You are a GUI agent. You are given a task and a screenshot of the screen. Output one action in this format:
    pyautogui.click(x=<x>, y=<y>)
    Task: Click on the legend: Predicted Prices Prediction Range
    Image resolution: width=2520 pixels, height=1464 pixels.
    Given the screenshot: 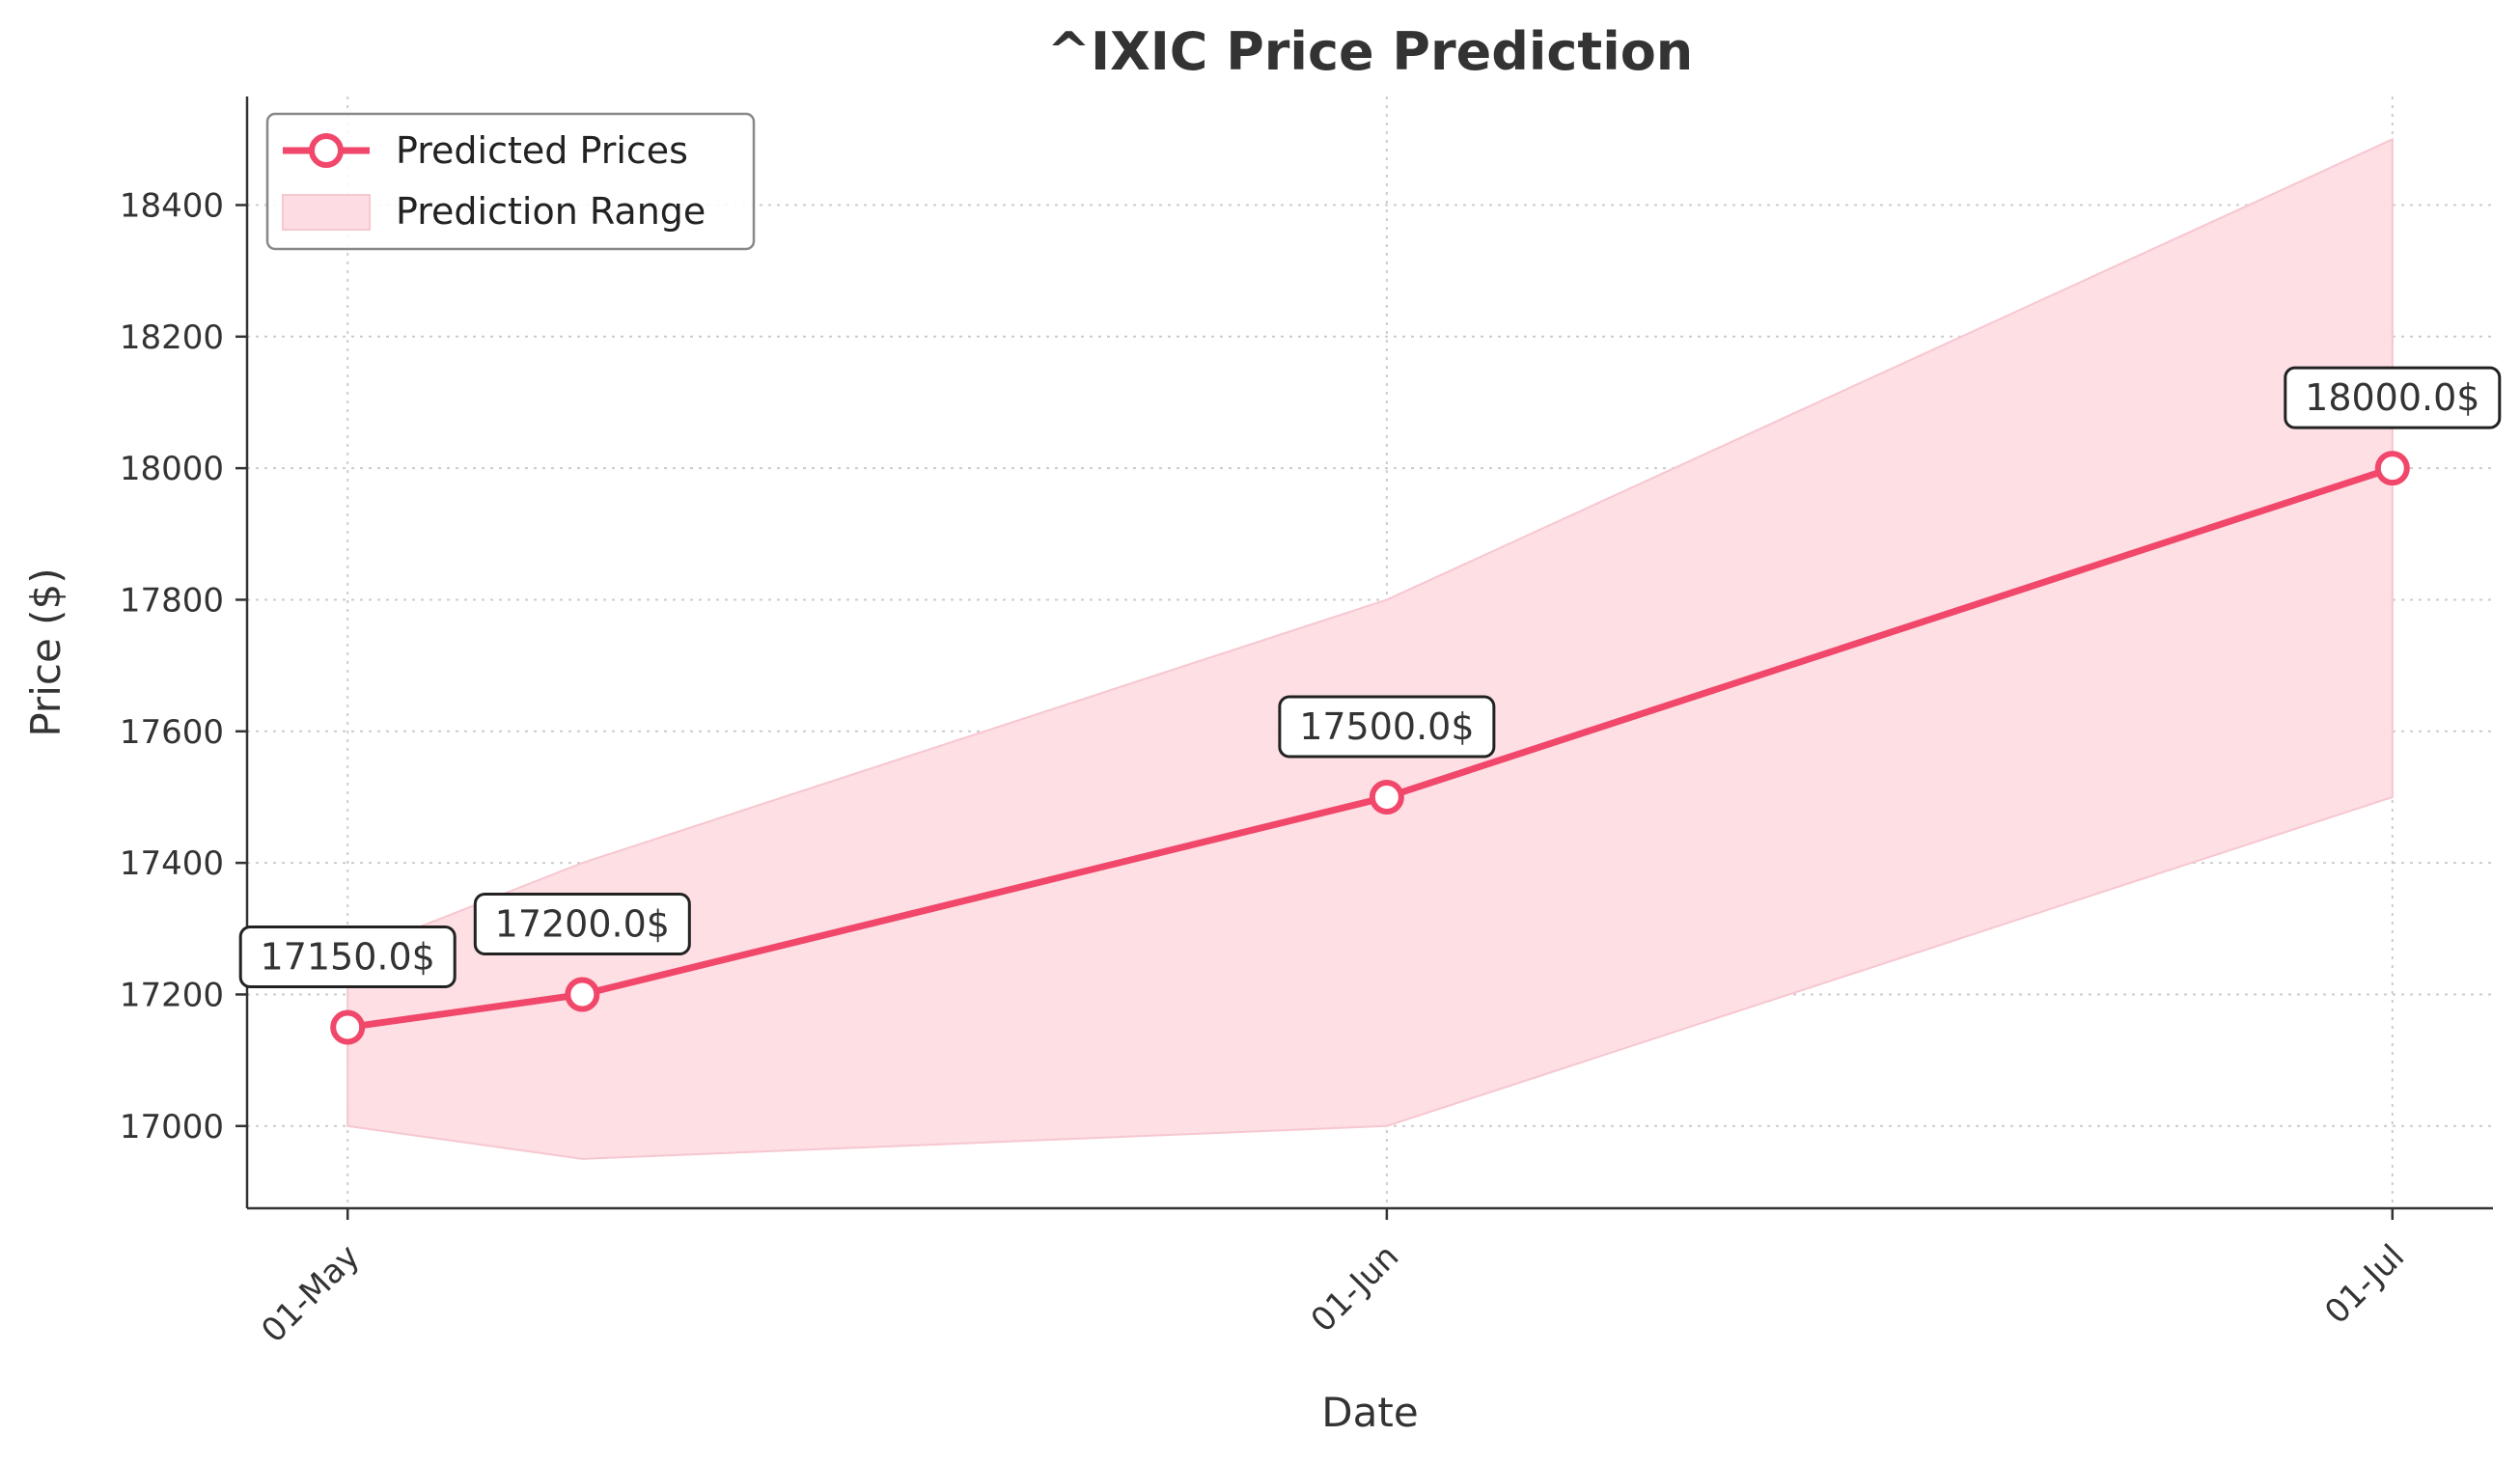 What is the action you would take?
    pyautogui.click(x=510, y=181)
    